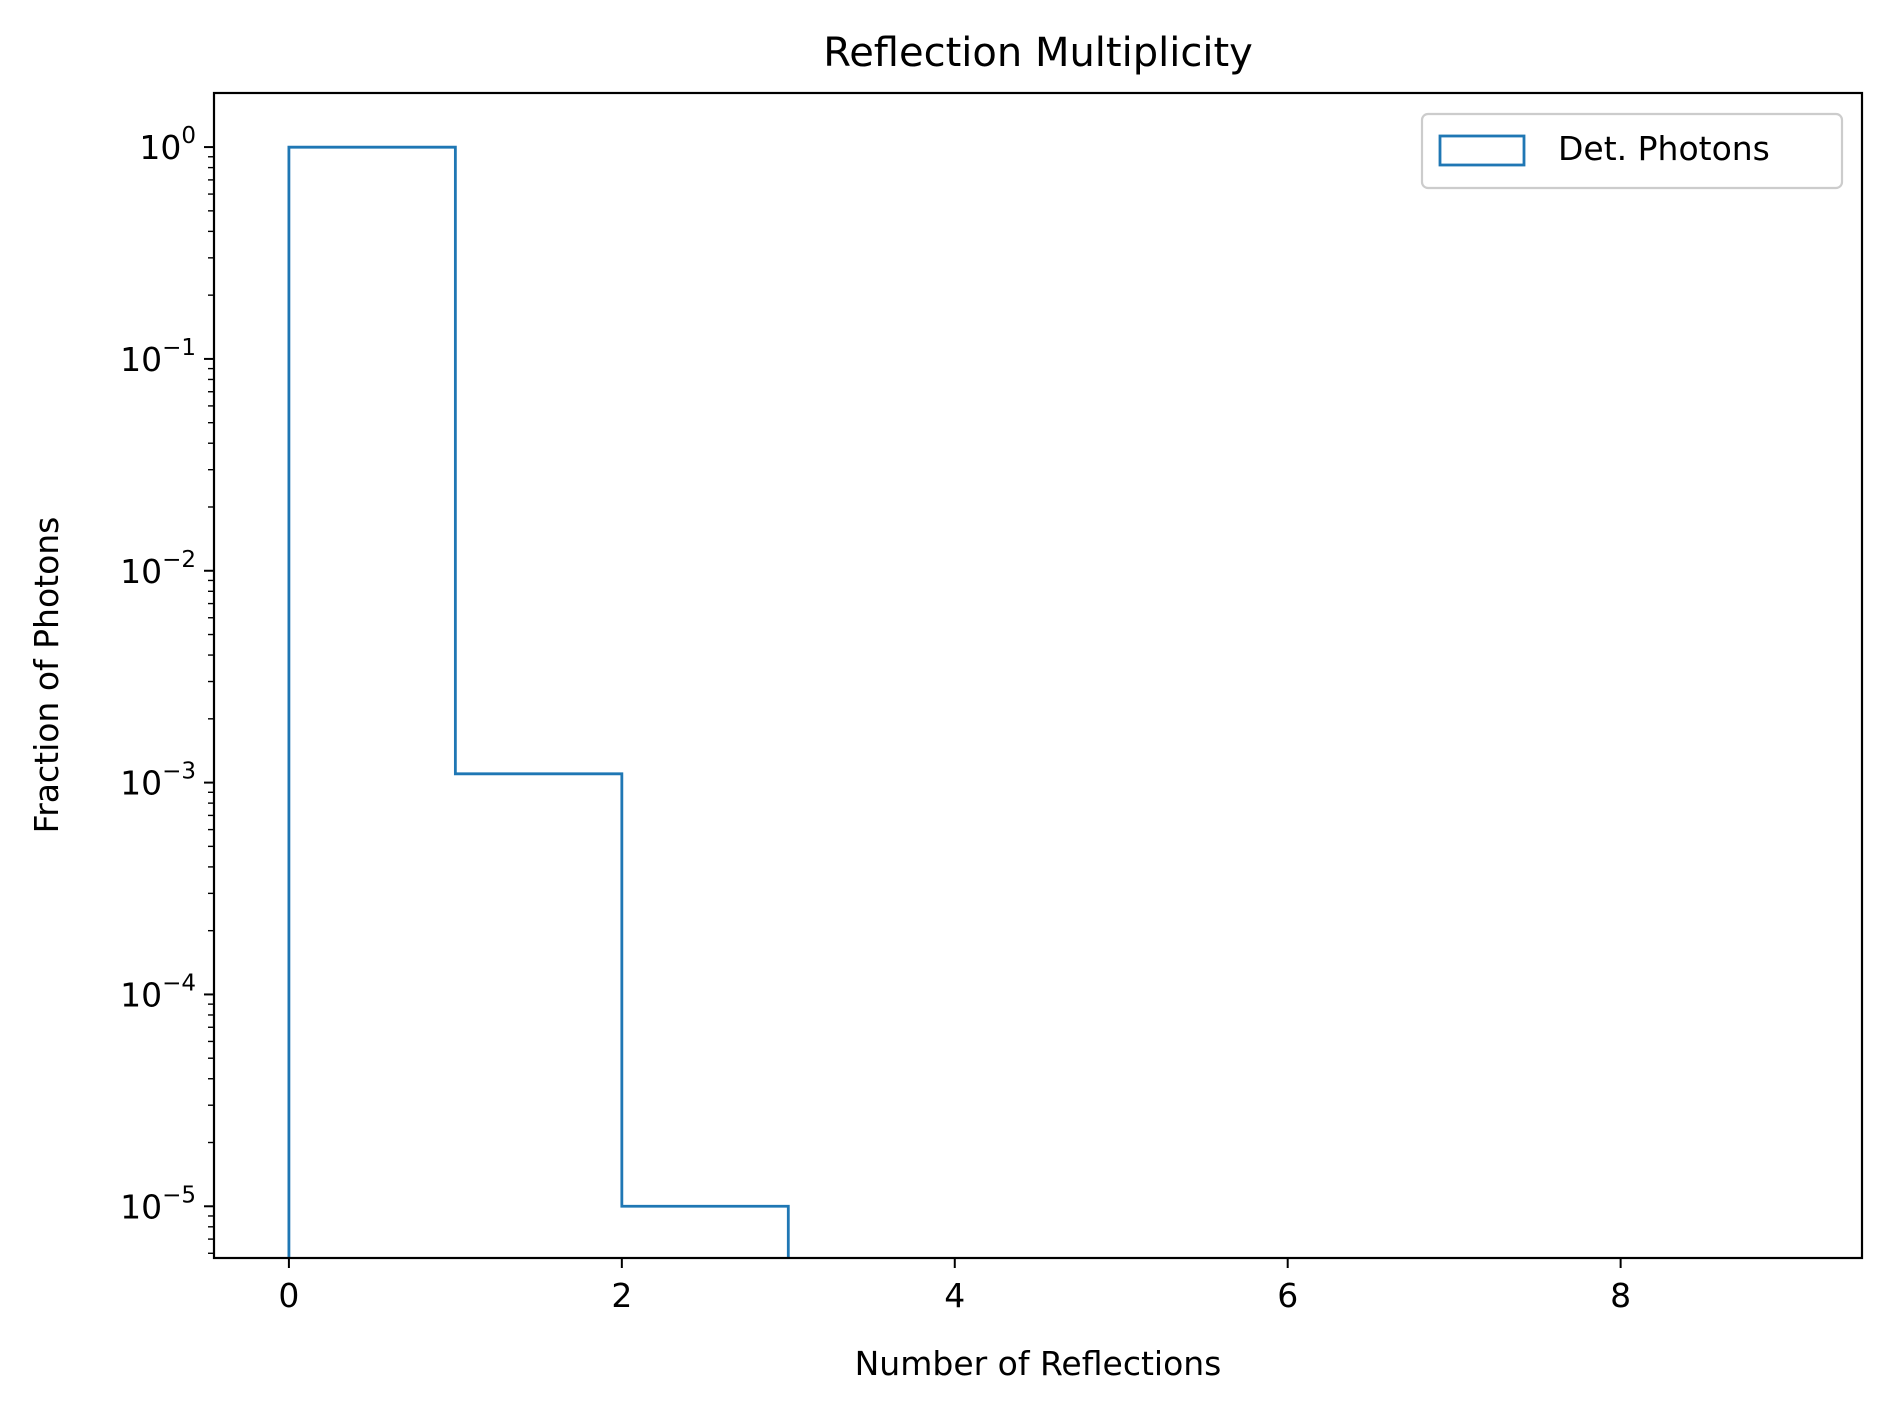  Describe the element at coordinates (158, 992) in the screenshot. I see `y-tick-label: 10⁻⁴` at that location.